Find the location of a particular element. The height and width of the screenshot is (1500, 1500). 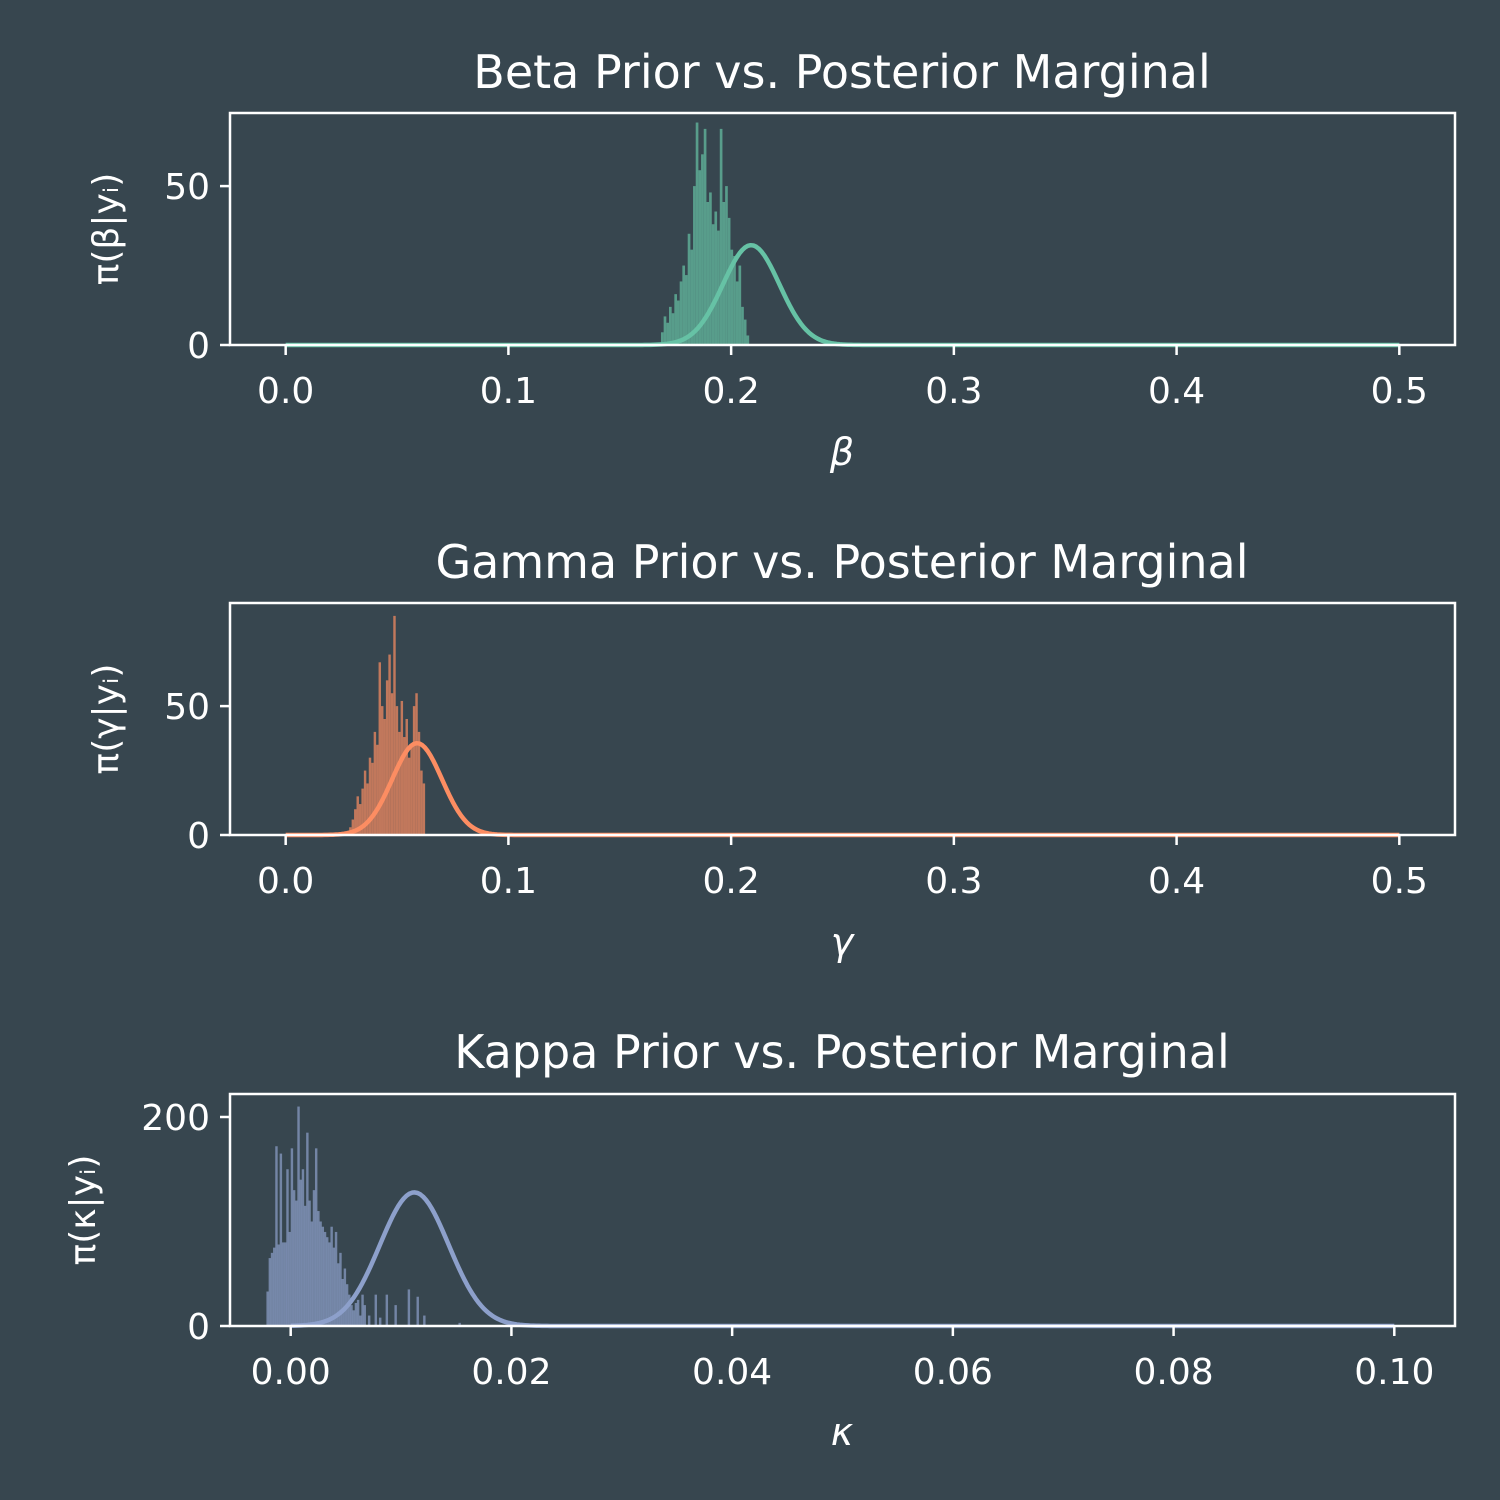

x-tick-label: 0.4 is located at coordinates (1176, 881).